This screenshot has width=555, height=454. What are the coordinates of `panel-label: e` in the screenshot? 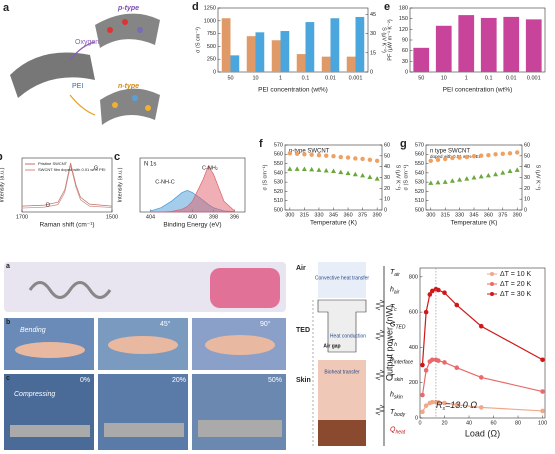 It's located at (387, 7).